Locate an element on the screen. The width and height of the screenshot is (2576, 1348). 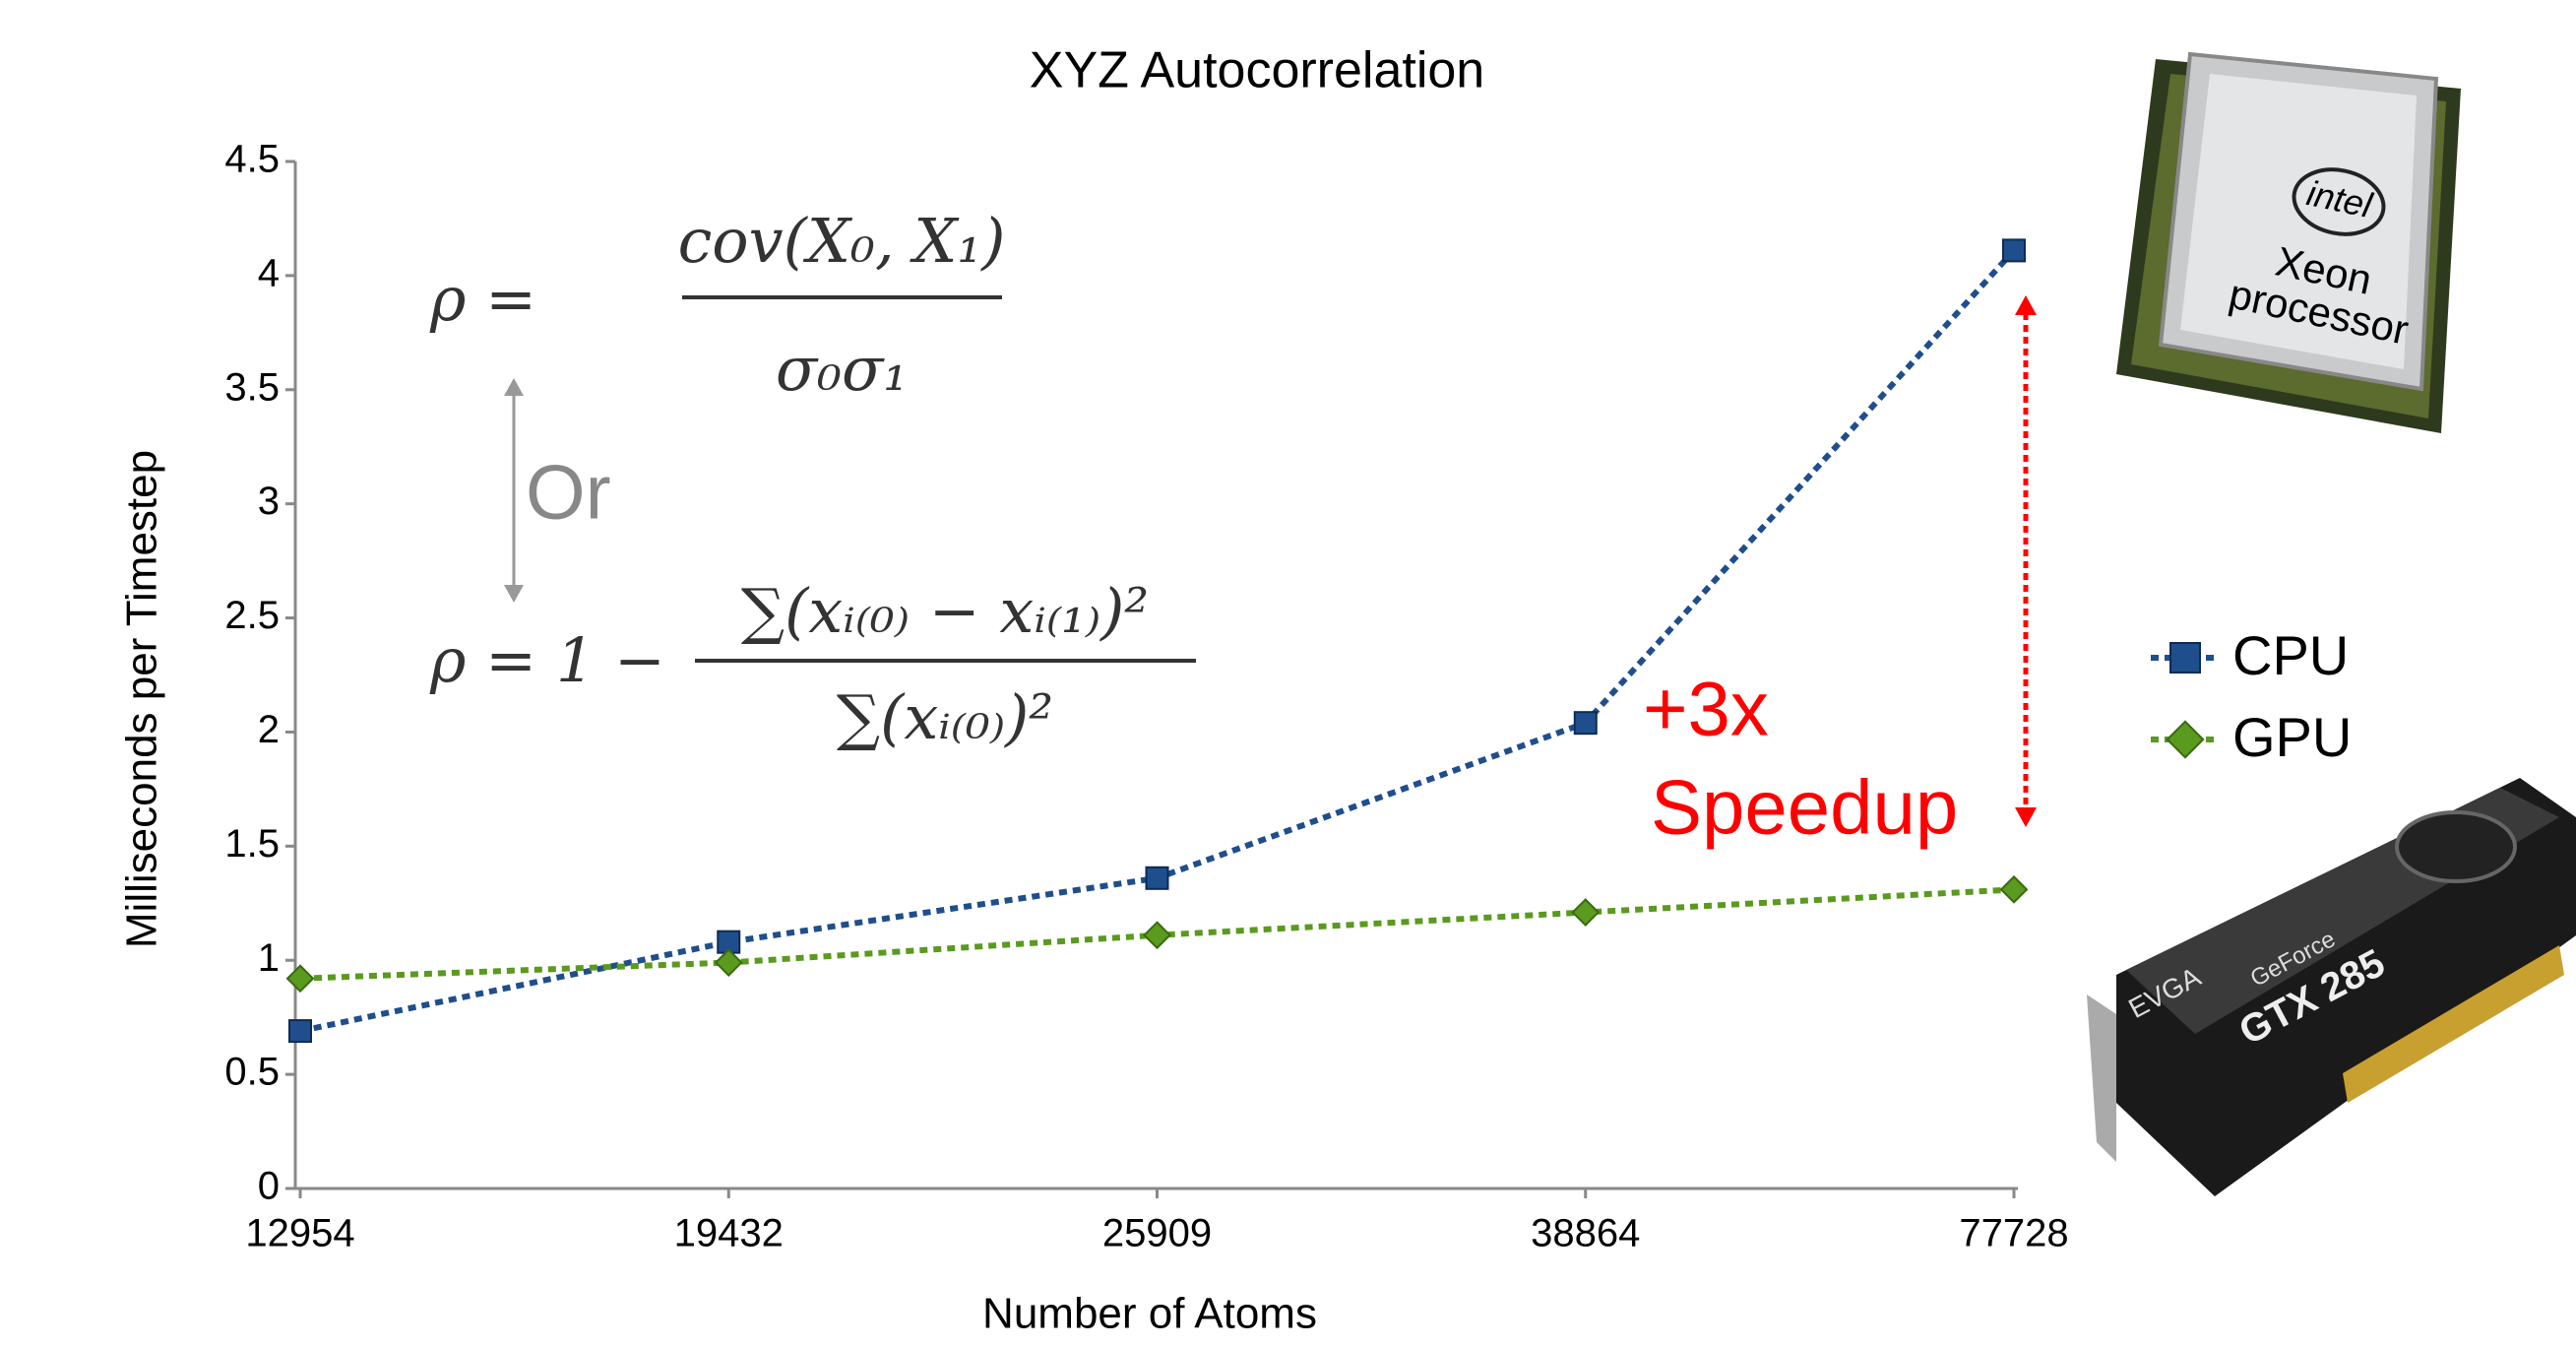
formula-denominator: ∑(xᵢ₍₀₎)² is located at coordinates (945, 717).